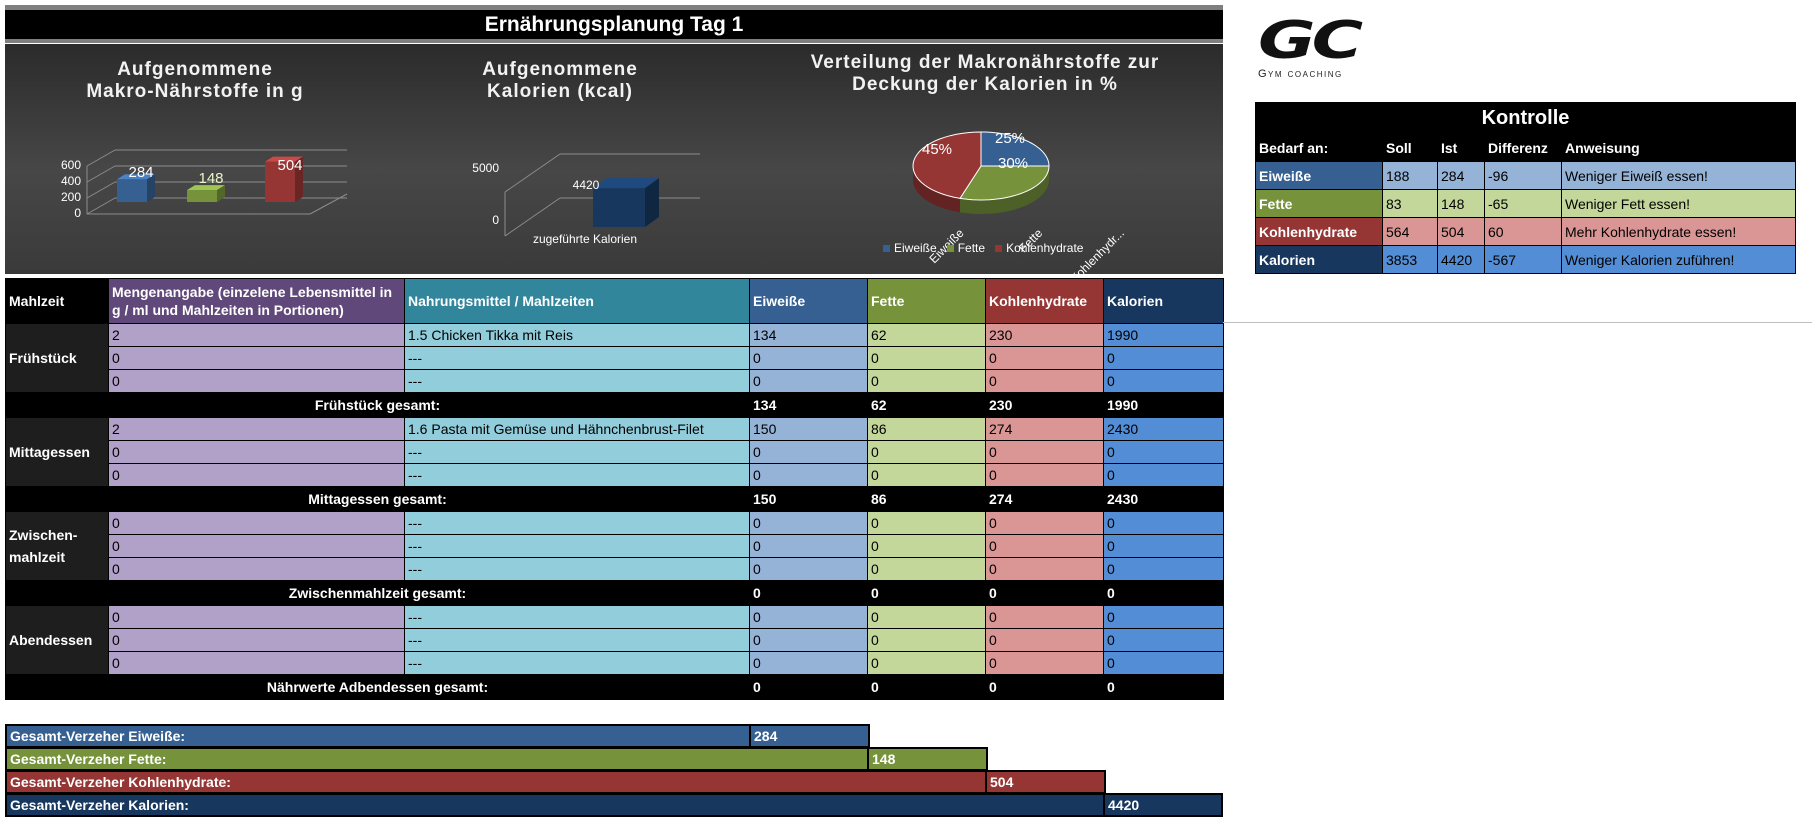 This screenshot has height=828, width=1812. Describe the element at coordinates (1517, 322) in the screenshot. I see `divider-line` at that location.